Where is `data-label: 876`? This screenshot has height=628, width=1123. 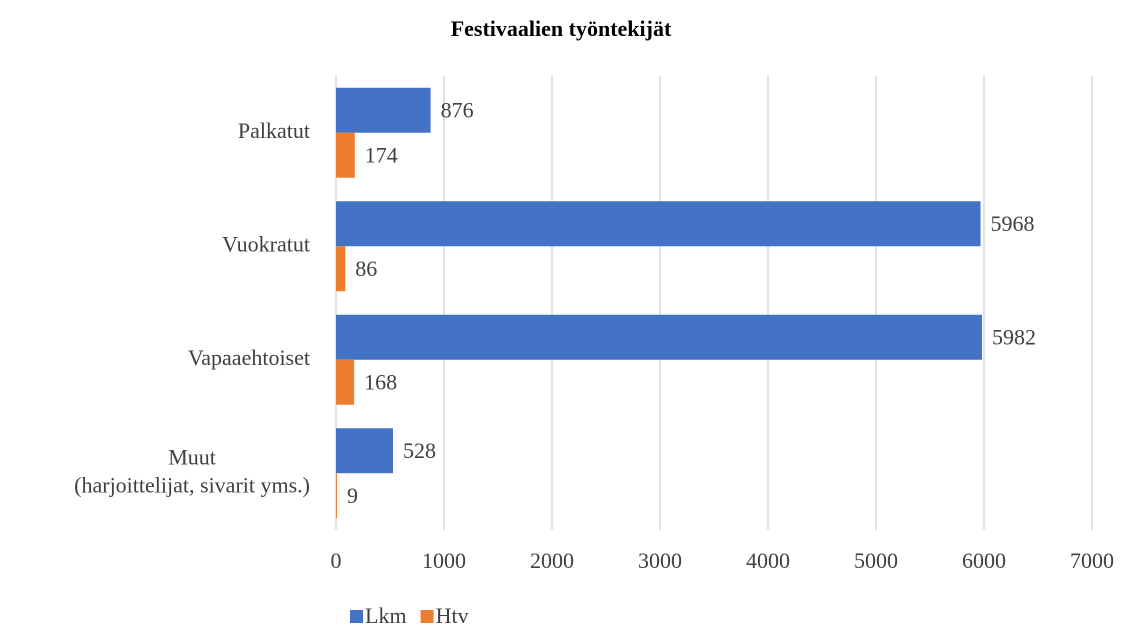
data-label: 876 is located at coordinates (457, 109).